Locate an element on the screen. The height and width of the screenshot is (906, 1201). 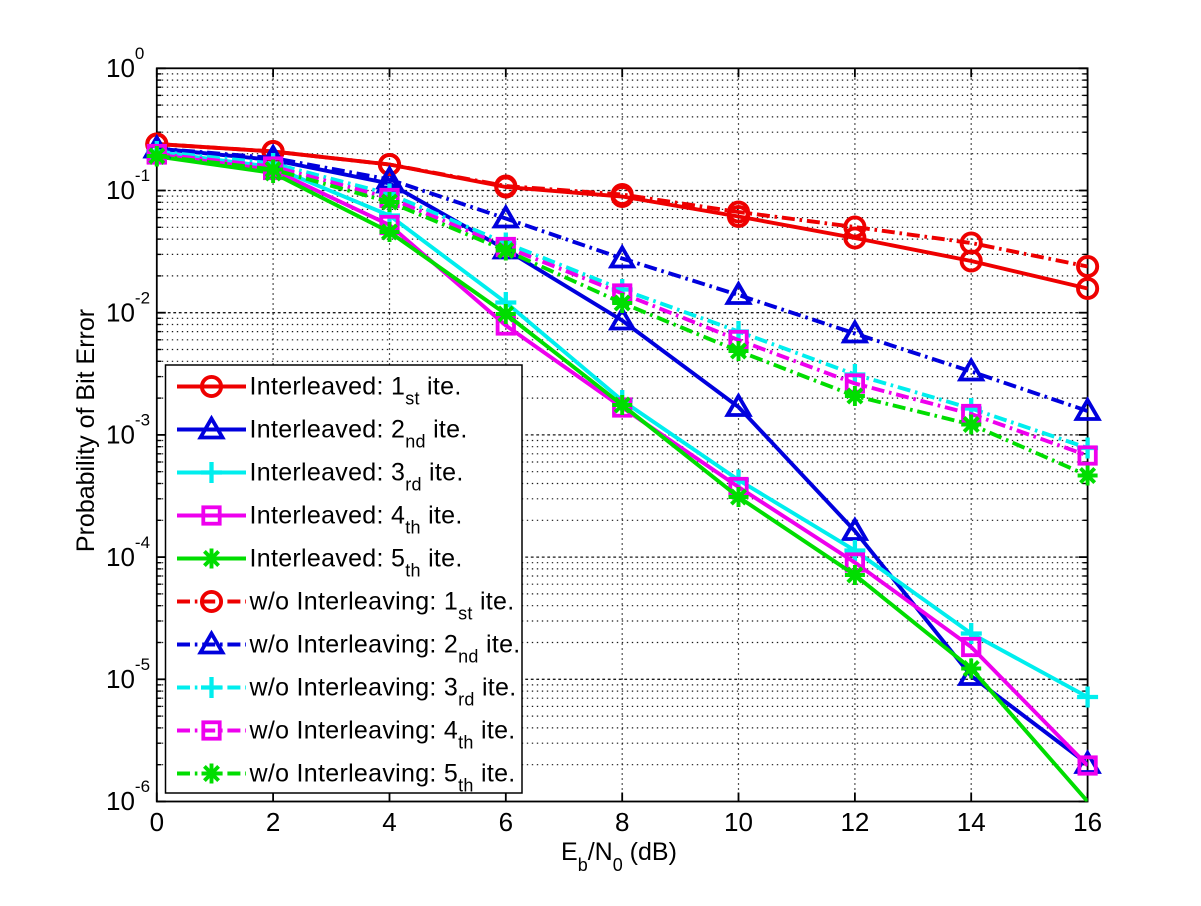
svg-text: 14 is located at coordinates (971, 822).